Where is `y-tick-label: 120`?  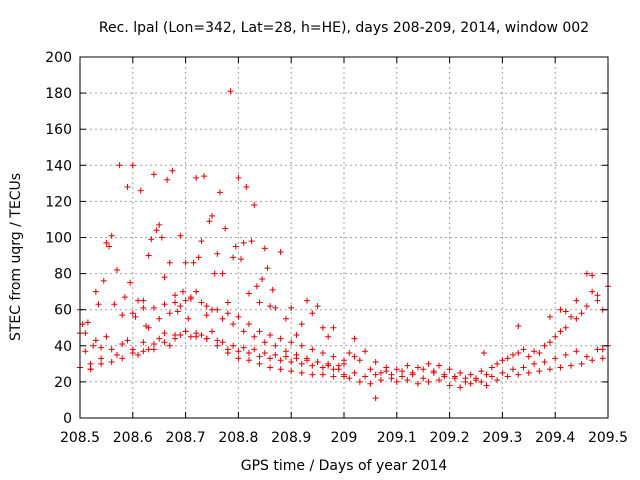 y-tick-label: 120 is located at coordinates (58, 202).